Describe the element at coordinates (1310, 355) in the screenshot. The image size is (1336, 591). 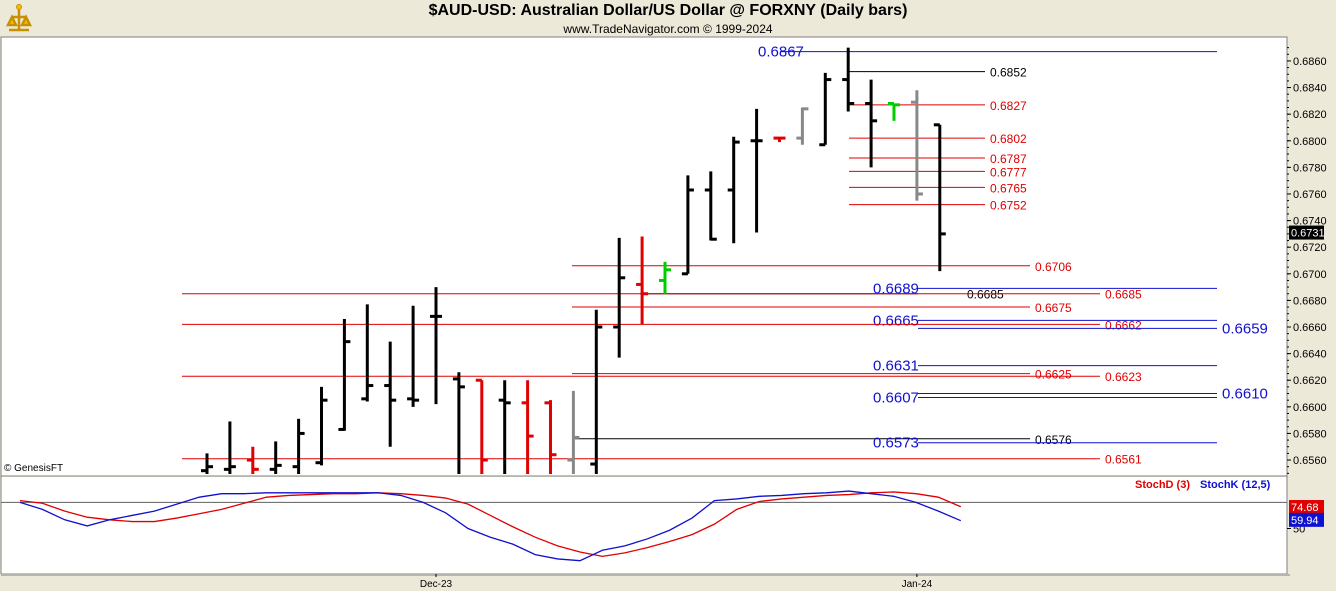
I see `y-tick-label: 0.6640` at that location.